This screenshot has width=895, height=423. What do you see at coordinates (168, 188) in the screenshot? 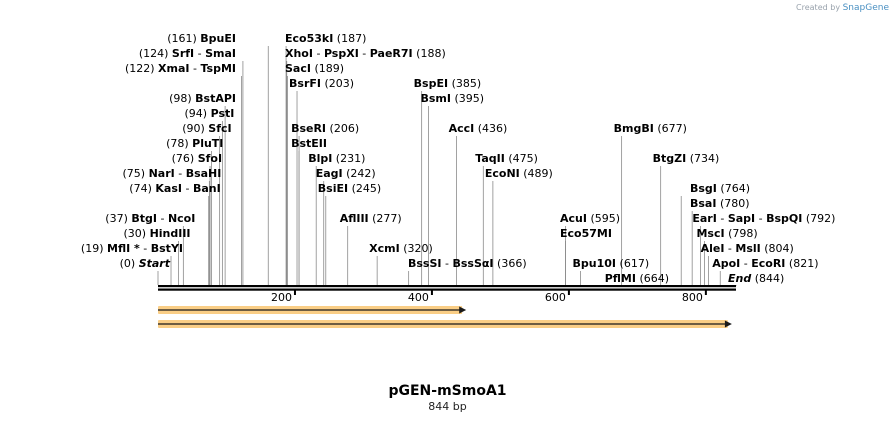
I see `enzyme-name: KasI` at bounding box center [168, 188].